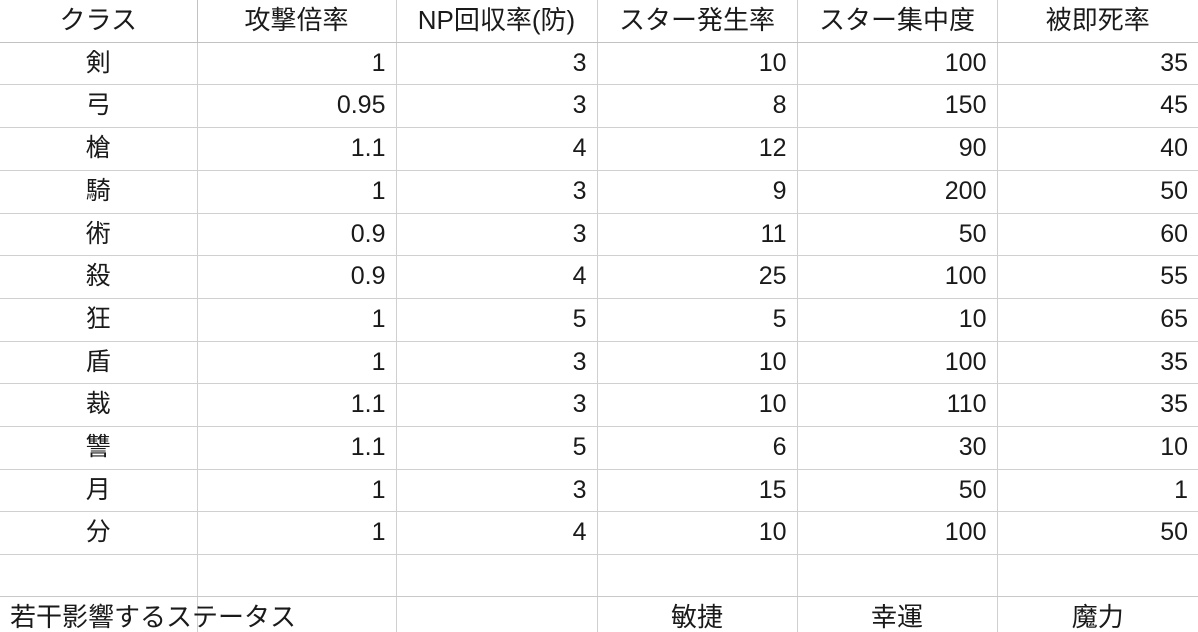 This screenshot has height=632, width=1198. What do you see at coordinates (697, 149) in the screenshot?
I see `cell-star-gen: 12` at bounding box center [697, 149].